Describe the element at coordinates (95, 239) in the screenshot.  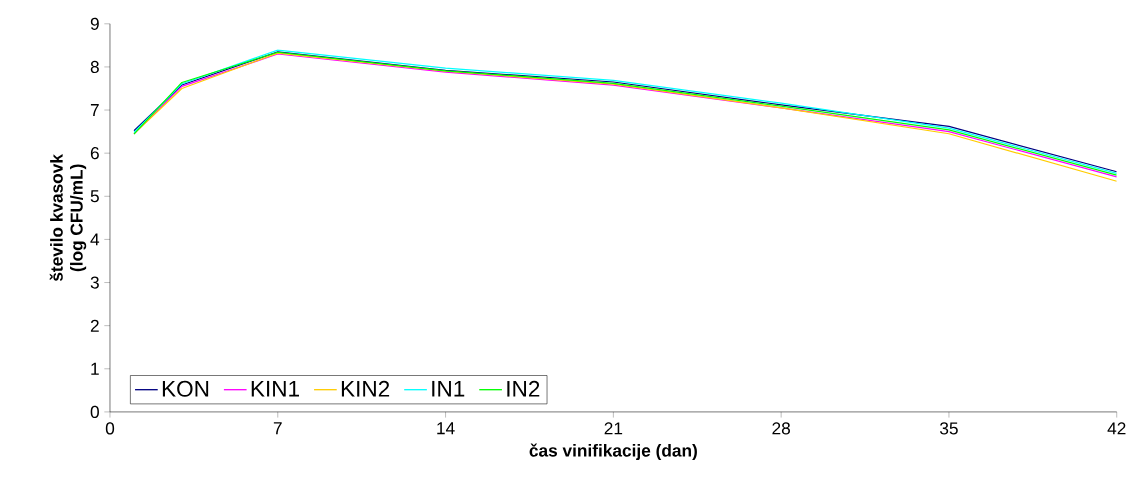
I see `y-tick-label: 4` at that location.